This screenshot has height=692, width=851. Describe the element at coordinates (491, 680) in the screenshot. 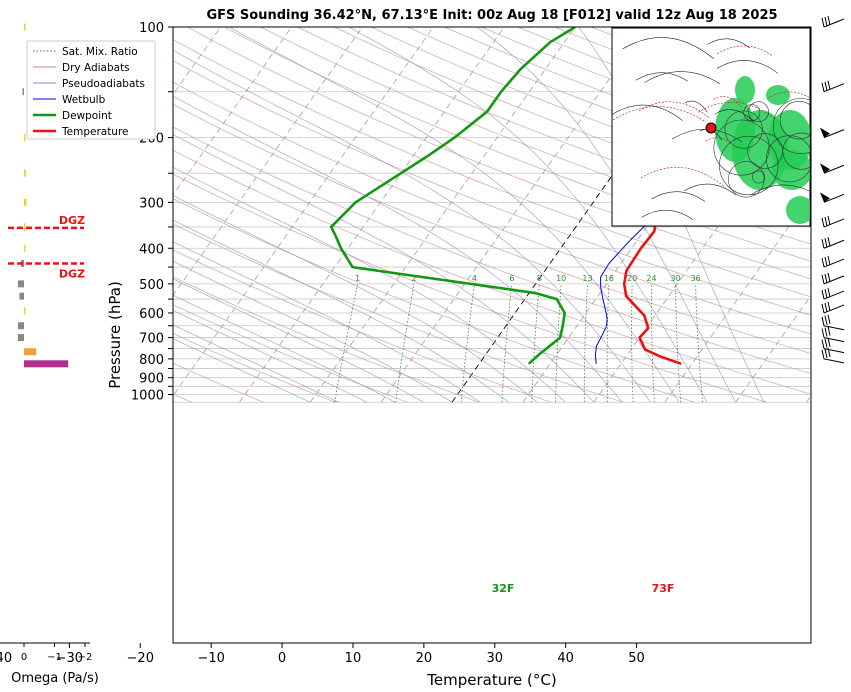

I see `x-axis-label: Temperature (°C)` at that location.